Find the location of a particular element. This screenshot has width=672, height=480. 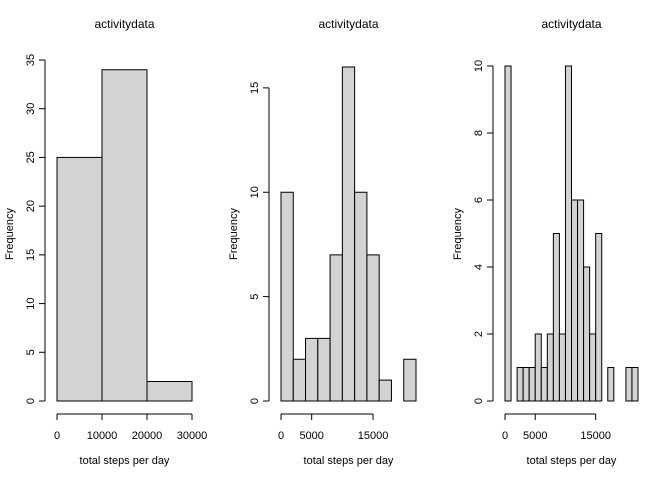

x-tick-label: 10000 is located at coordinates (102, 436).